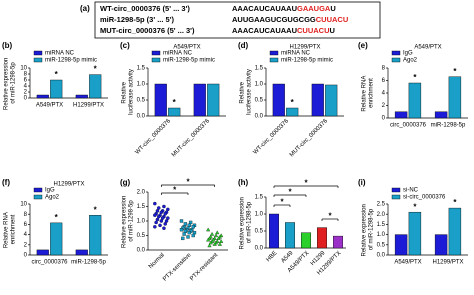 The width and height of the screenshot is (474, 295). I want to click on panel-label: (h), so click(243, 182).